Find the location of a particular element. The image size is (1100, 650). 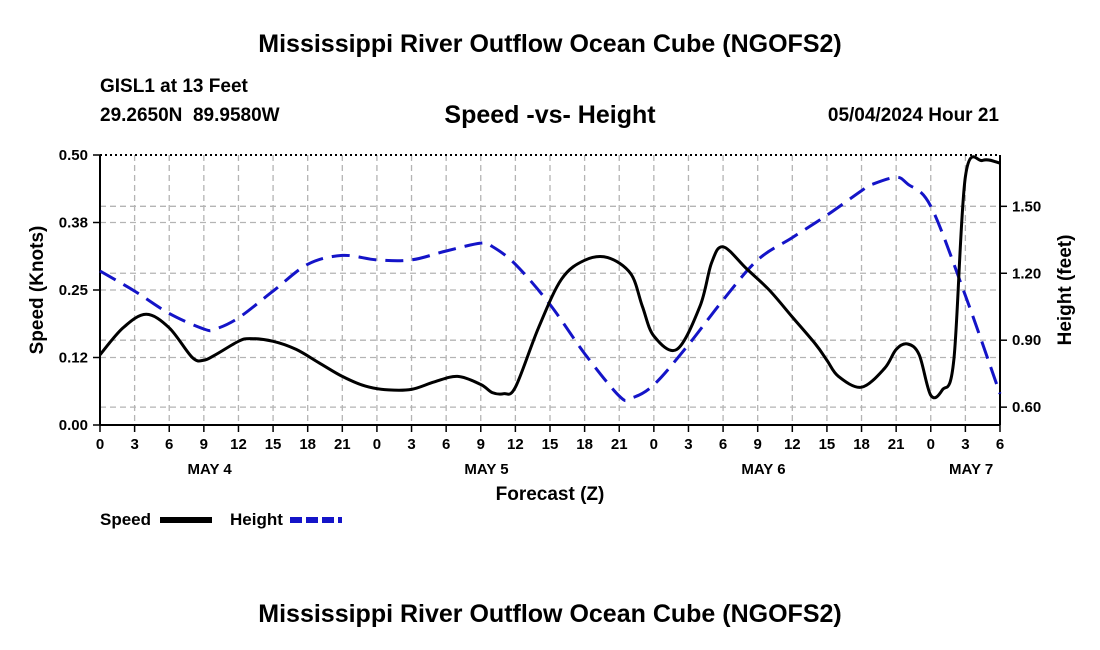

y2-axis-title: Height (feet) is located at coordinates (1065, 290).